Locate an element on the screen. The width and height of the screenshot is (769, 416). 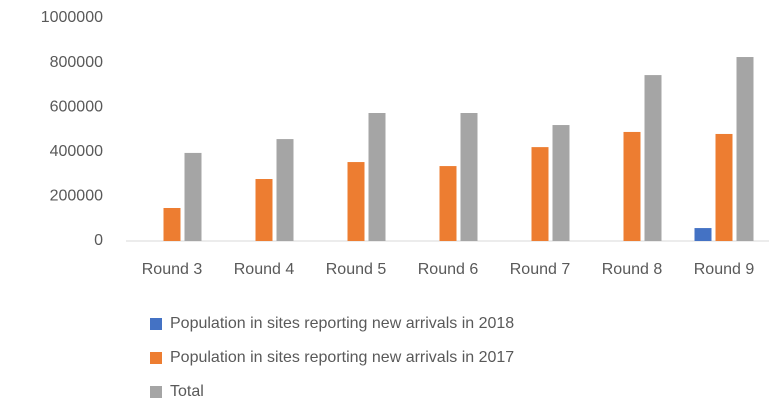
x-tick-label: Round 4 is located at coordinates (264, 269).